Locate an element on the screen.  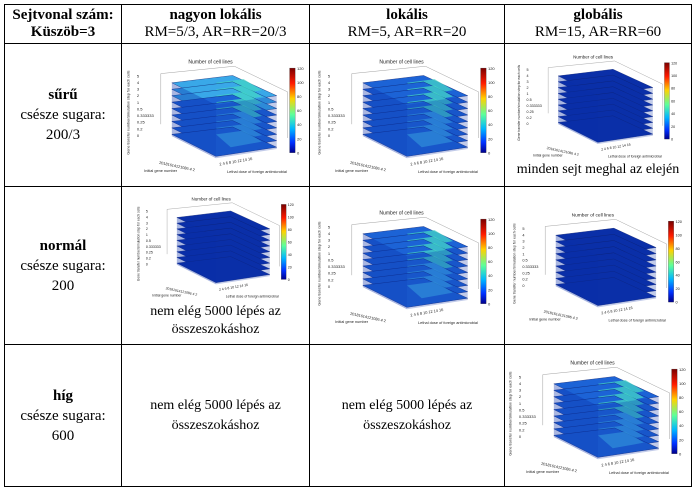
col-params: RM=15, AR=RR=60 is located at coordinates (598, 32).